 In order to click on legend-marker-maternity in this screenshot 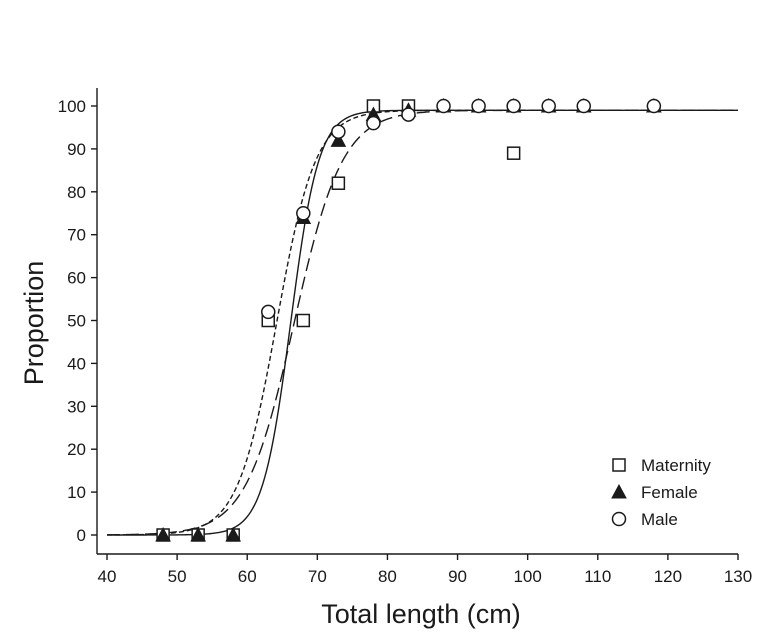, I will do `click(619, 465)`.